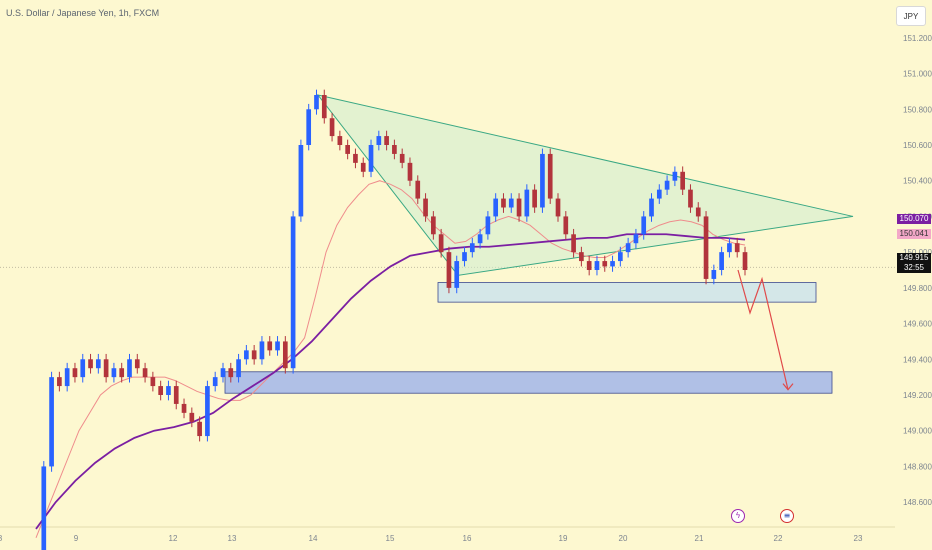 The image size is (932, 550). Describe the element at coordinates (83, 13) in the screenshot. I see `chart-title: U.S. Dollar / Japanese Yen, 1h, FXCM` at that location.